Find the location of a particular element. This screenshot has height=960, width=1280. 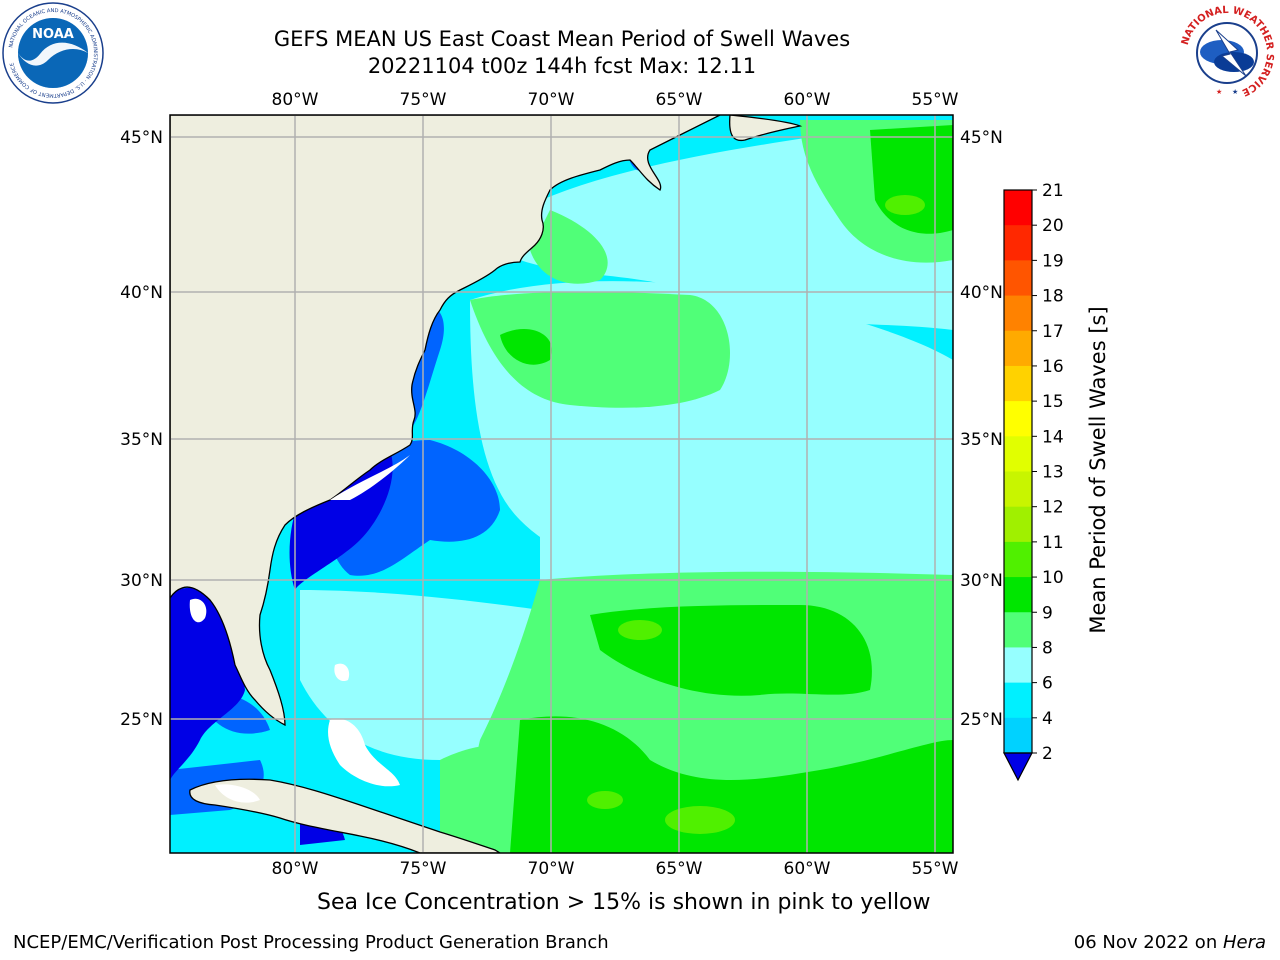

colorbar-tick-label: 6 is located at coordinates (1047, 684).